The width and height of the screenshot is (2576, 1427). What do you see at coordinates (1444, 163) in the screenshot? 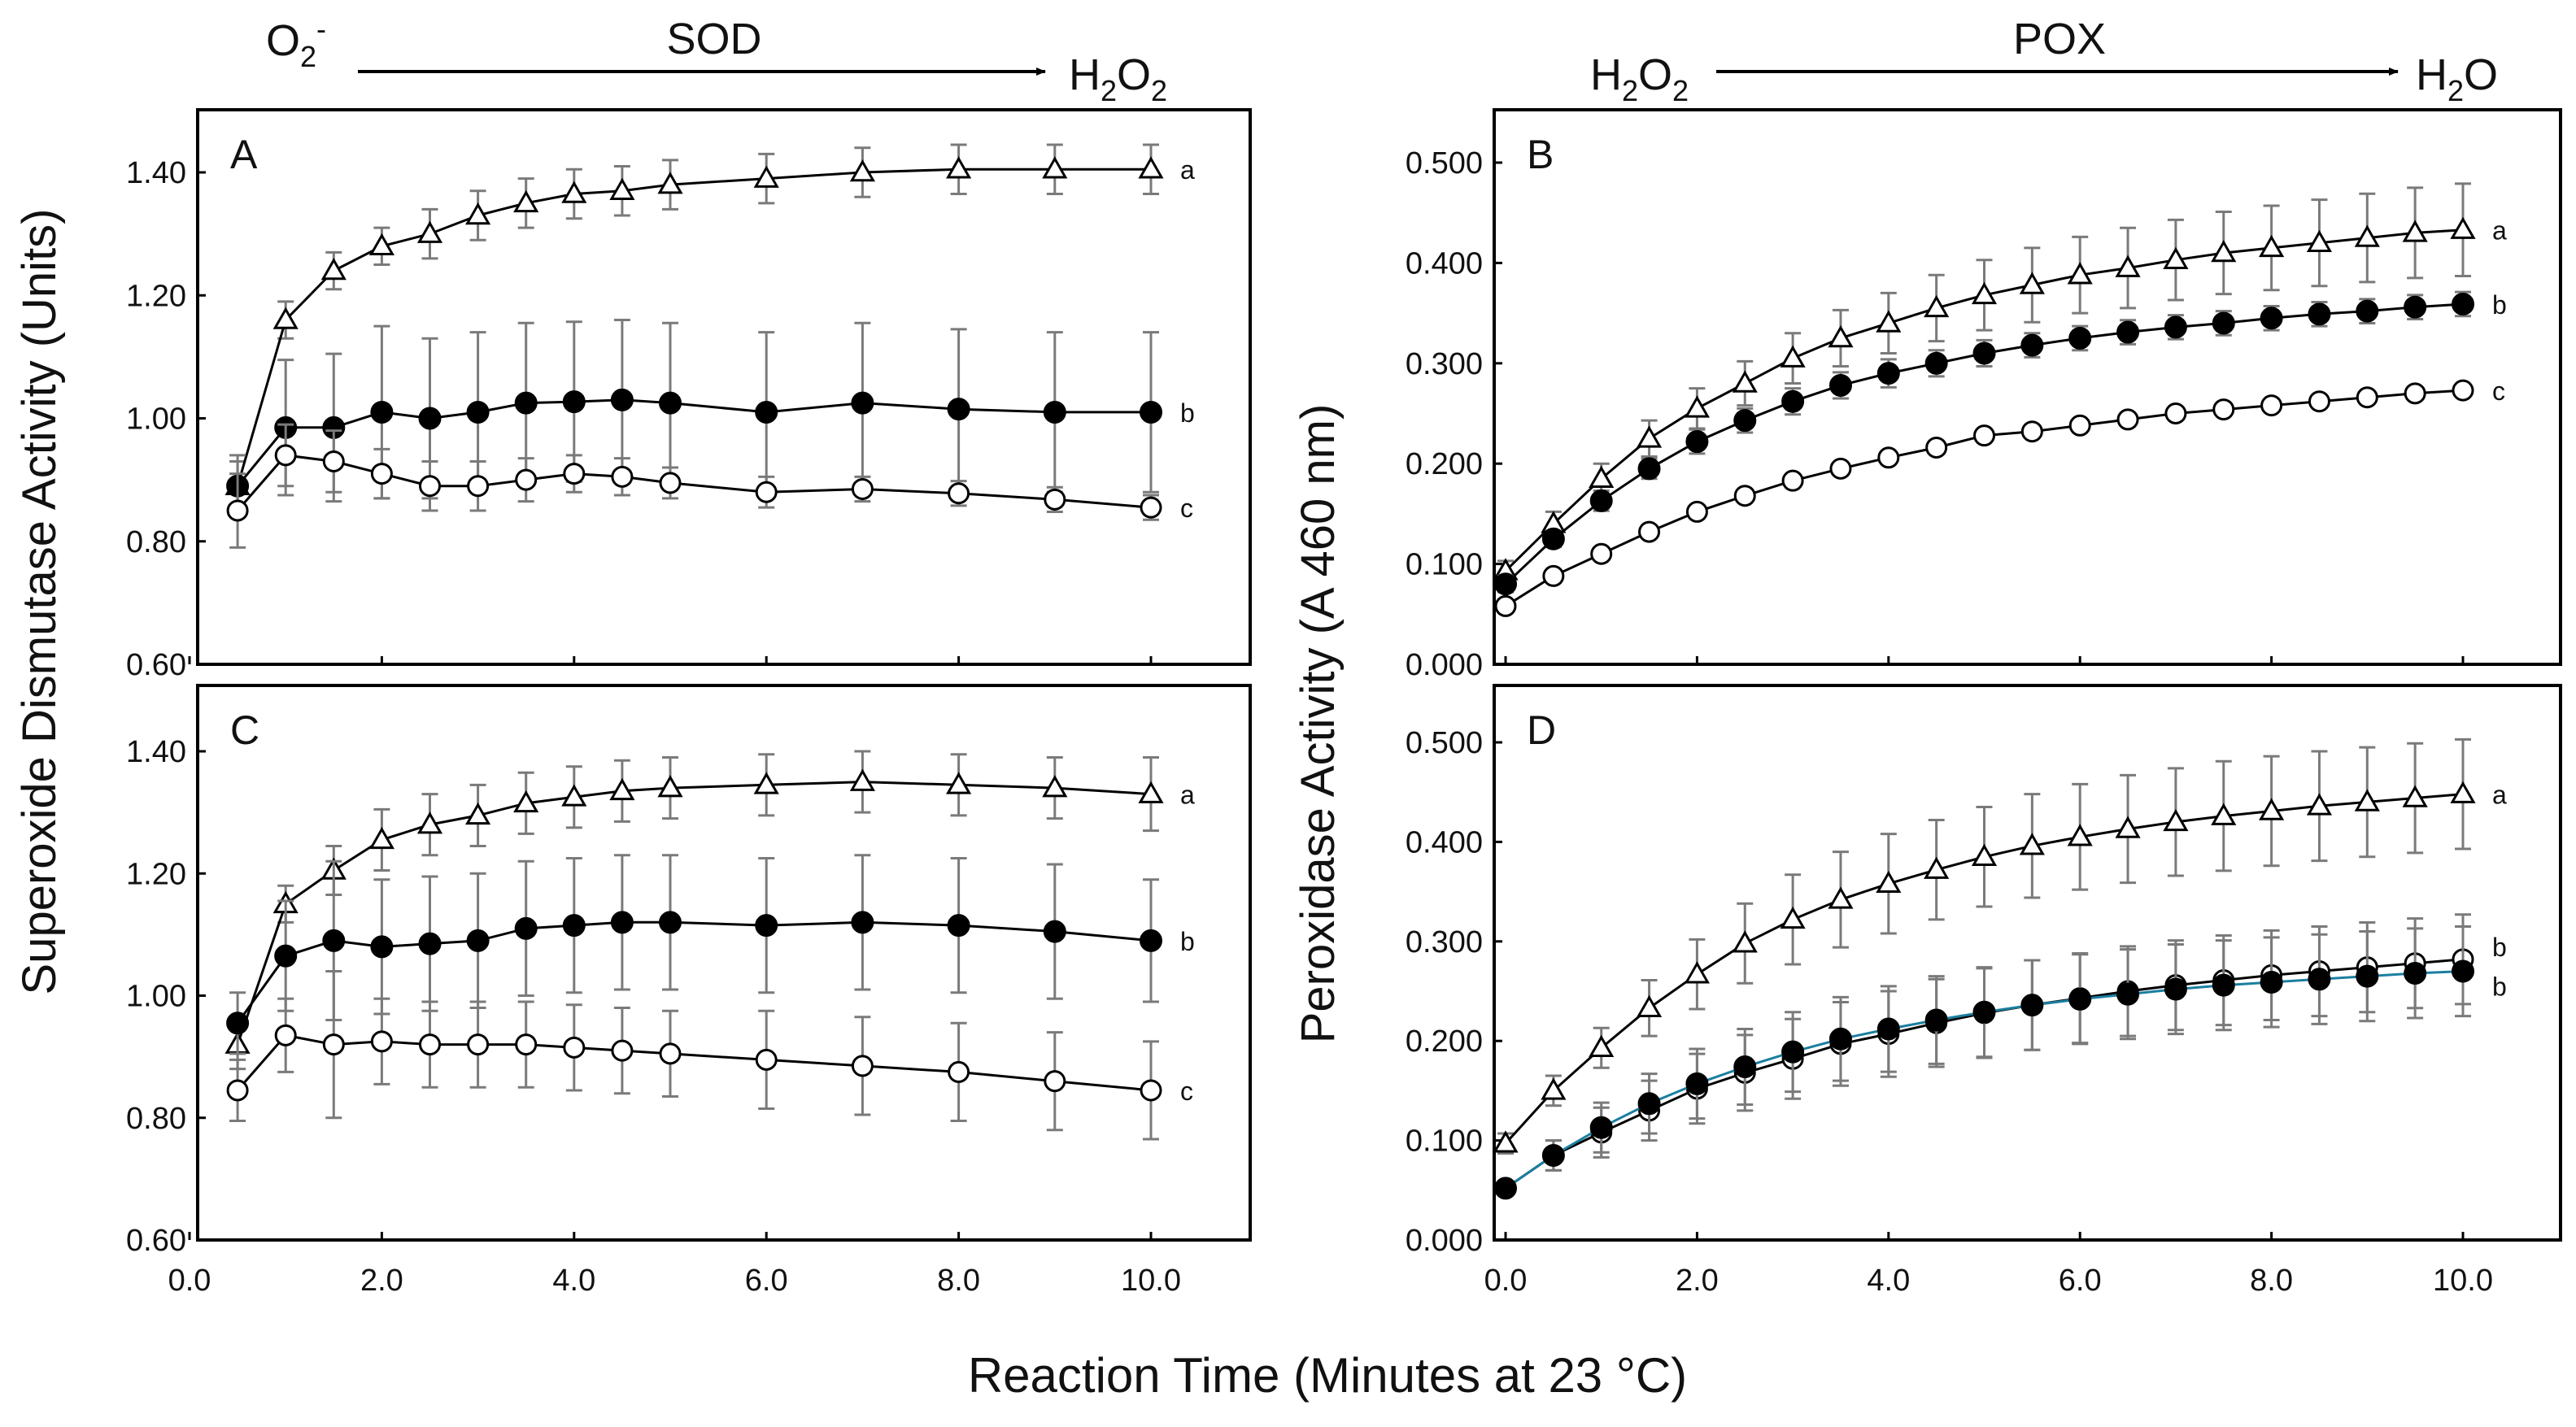
I see `panel-b-ytick-label: 0.500` at bounding box center [1444, 163].